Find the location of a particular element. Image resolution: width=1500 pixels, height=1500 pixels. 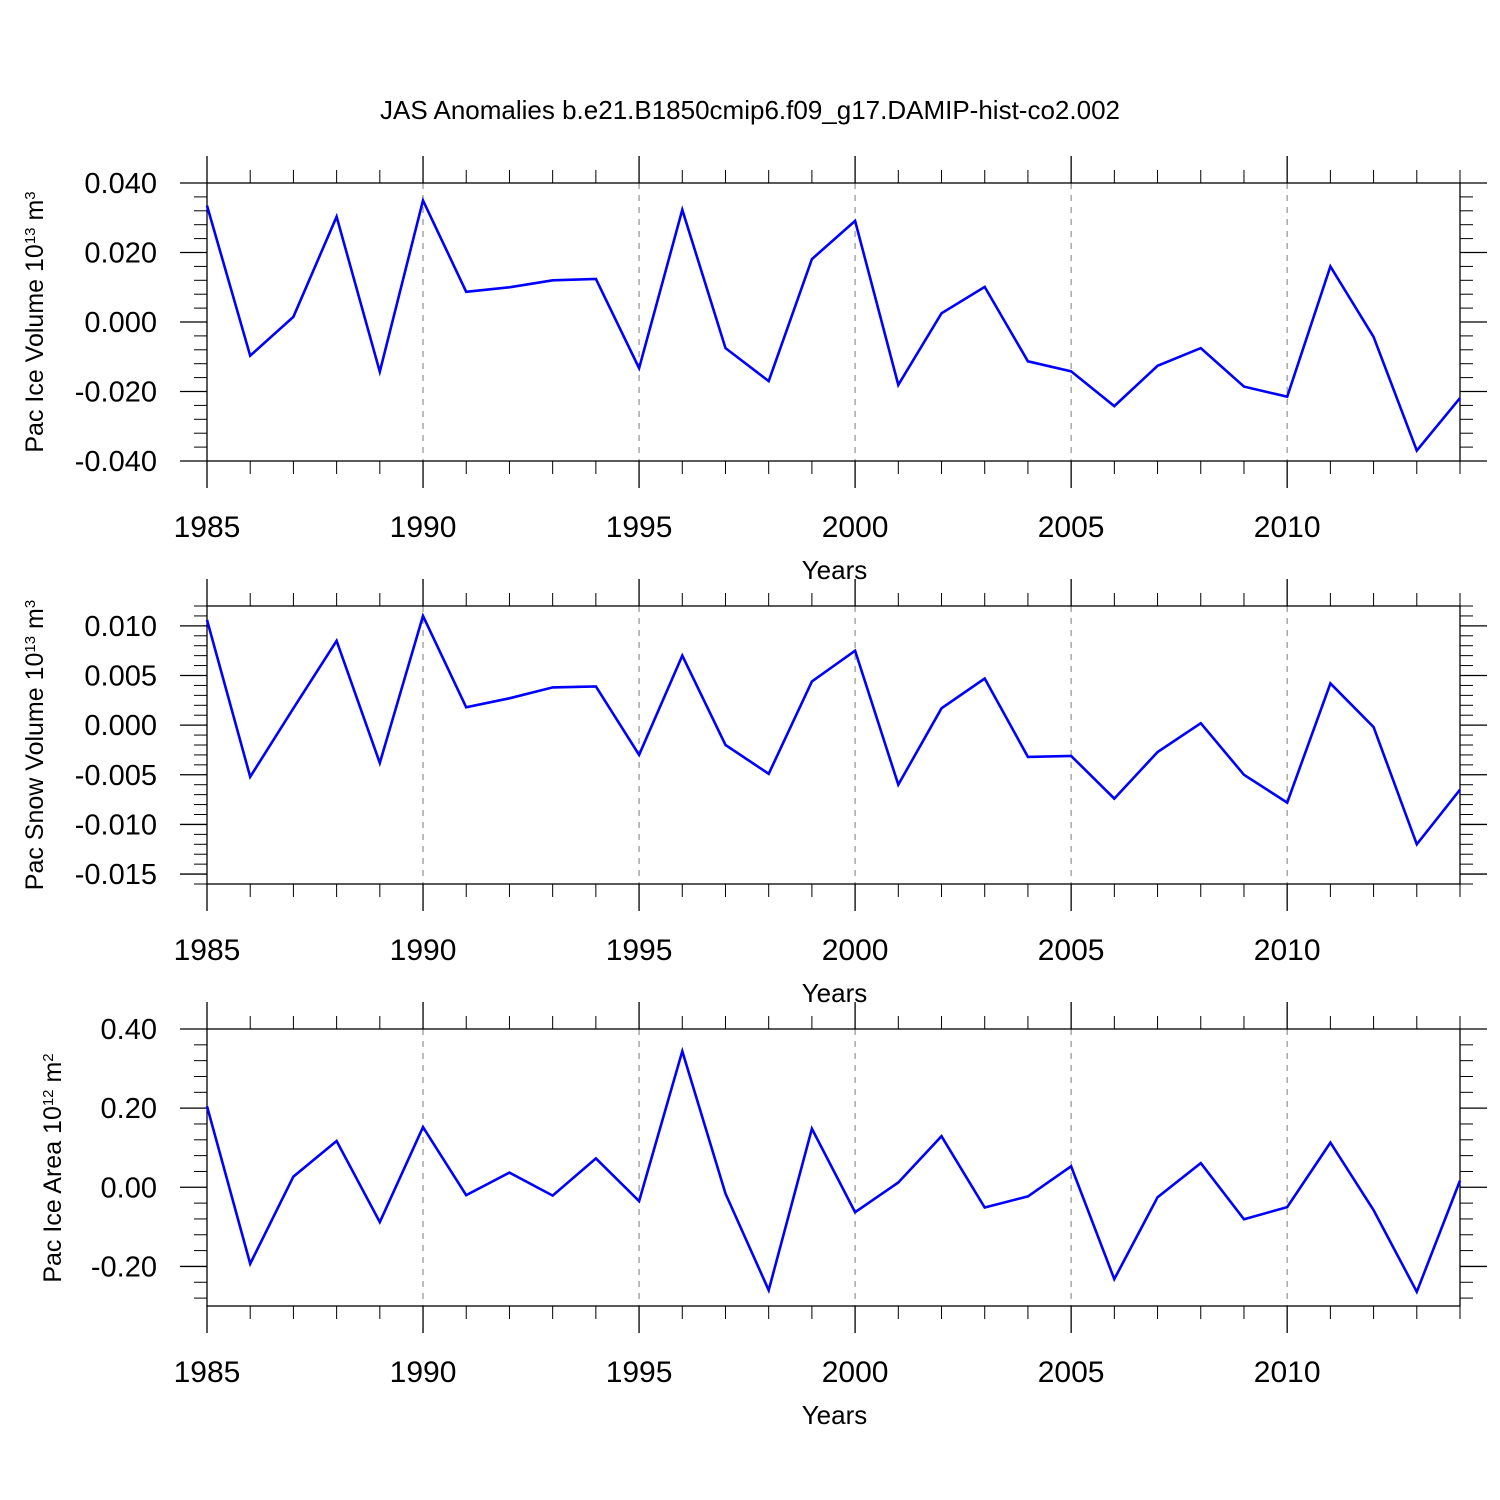

y-axis-label: Pac Snow Volume 1013 m3 is located at coordinates (35, 745).